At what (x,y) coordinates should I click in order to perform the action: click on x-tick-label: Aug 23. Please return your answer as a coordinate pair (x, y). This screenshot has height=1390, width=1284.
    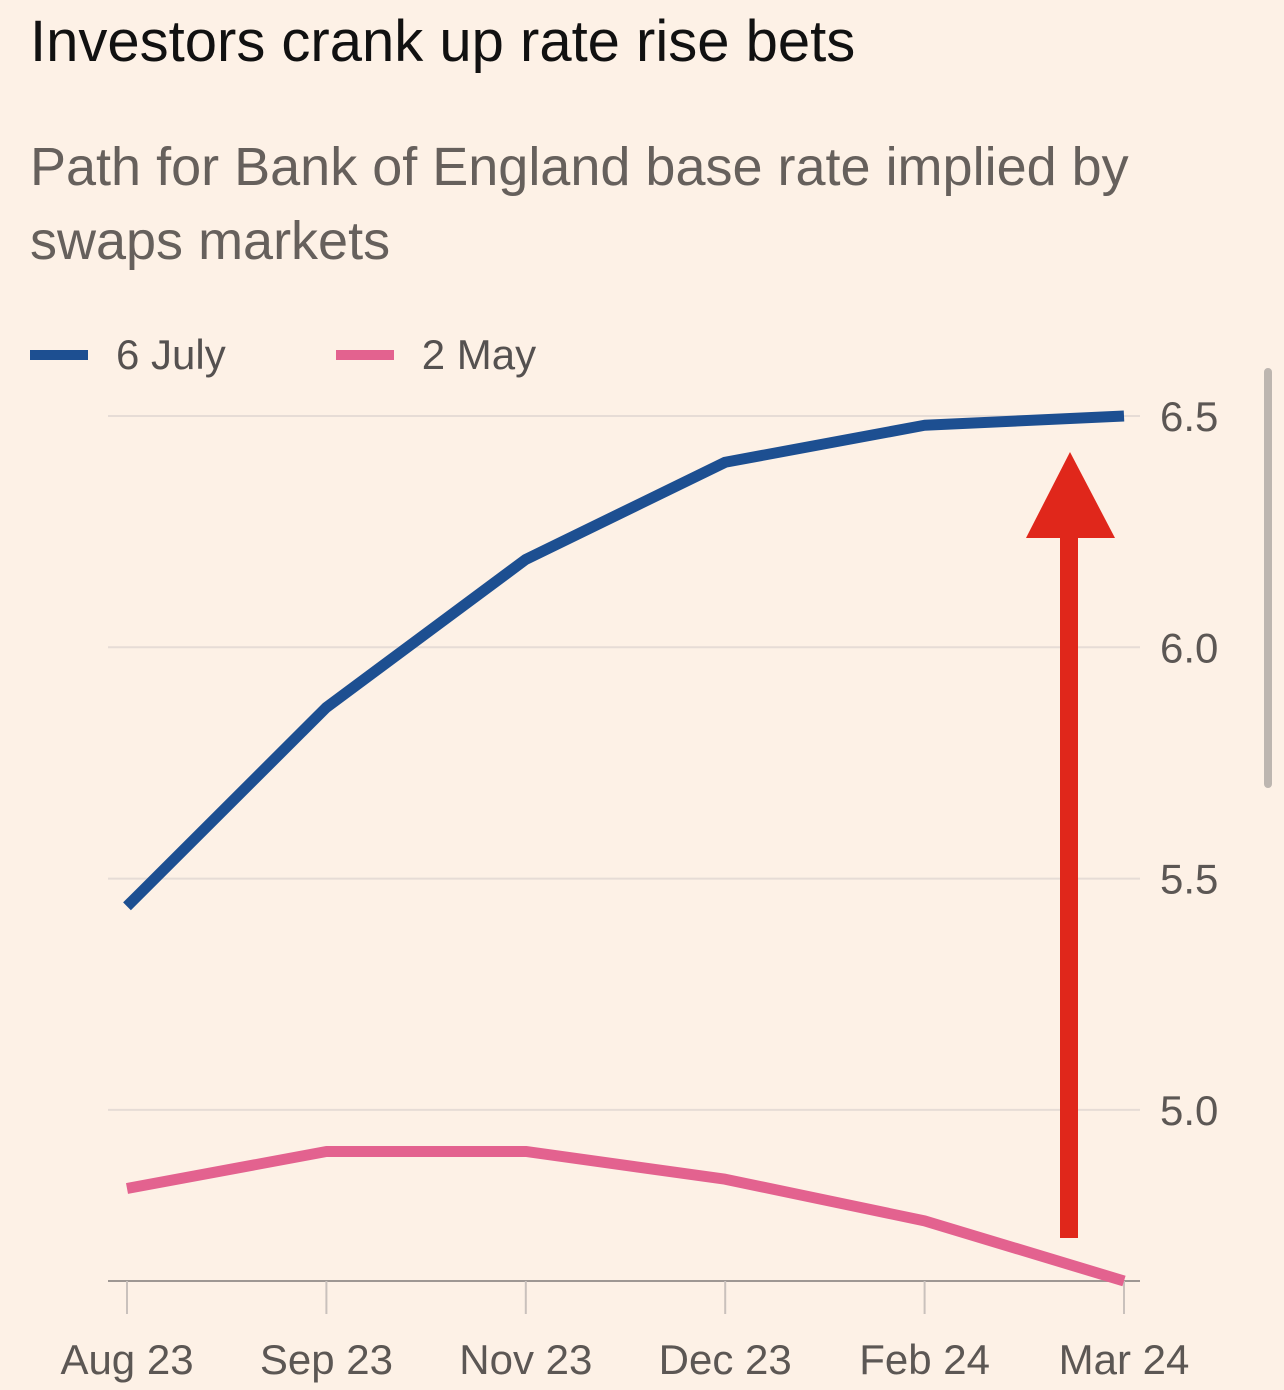
    Looking at the image, I should click on (126, 1359).